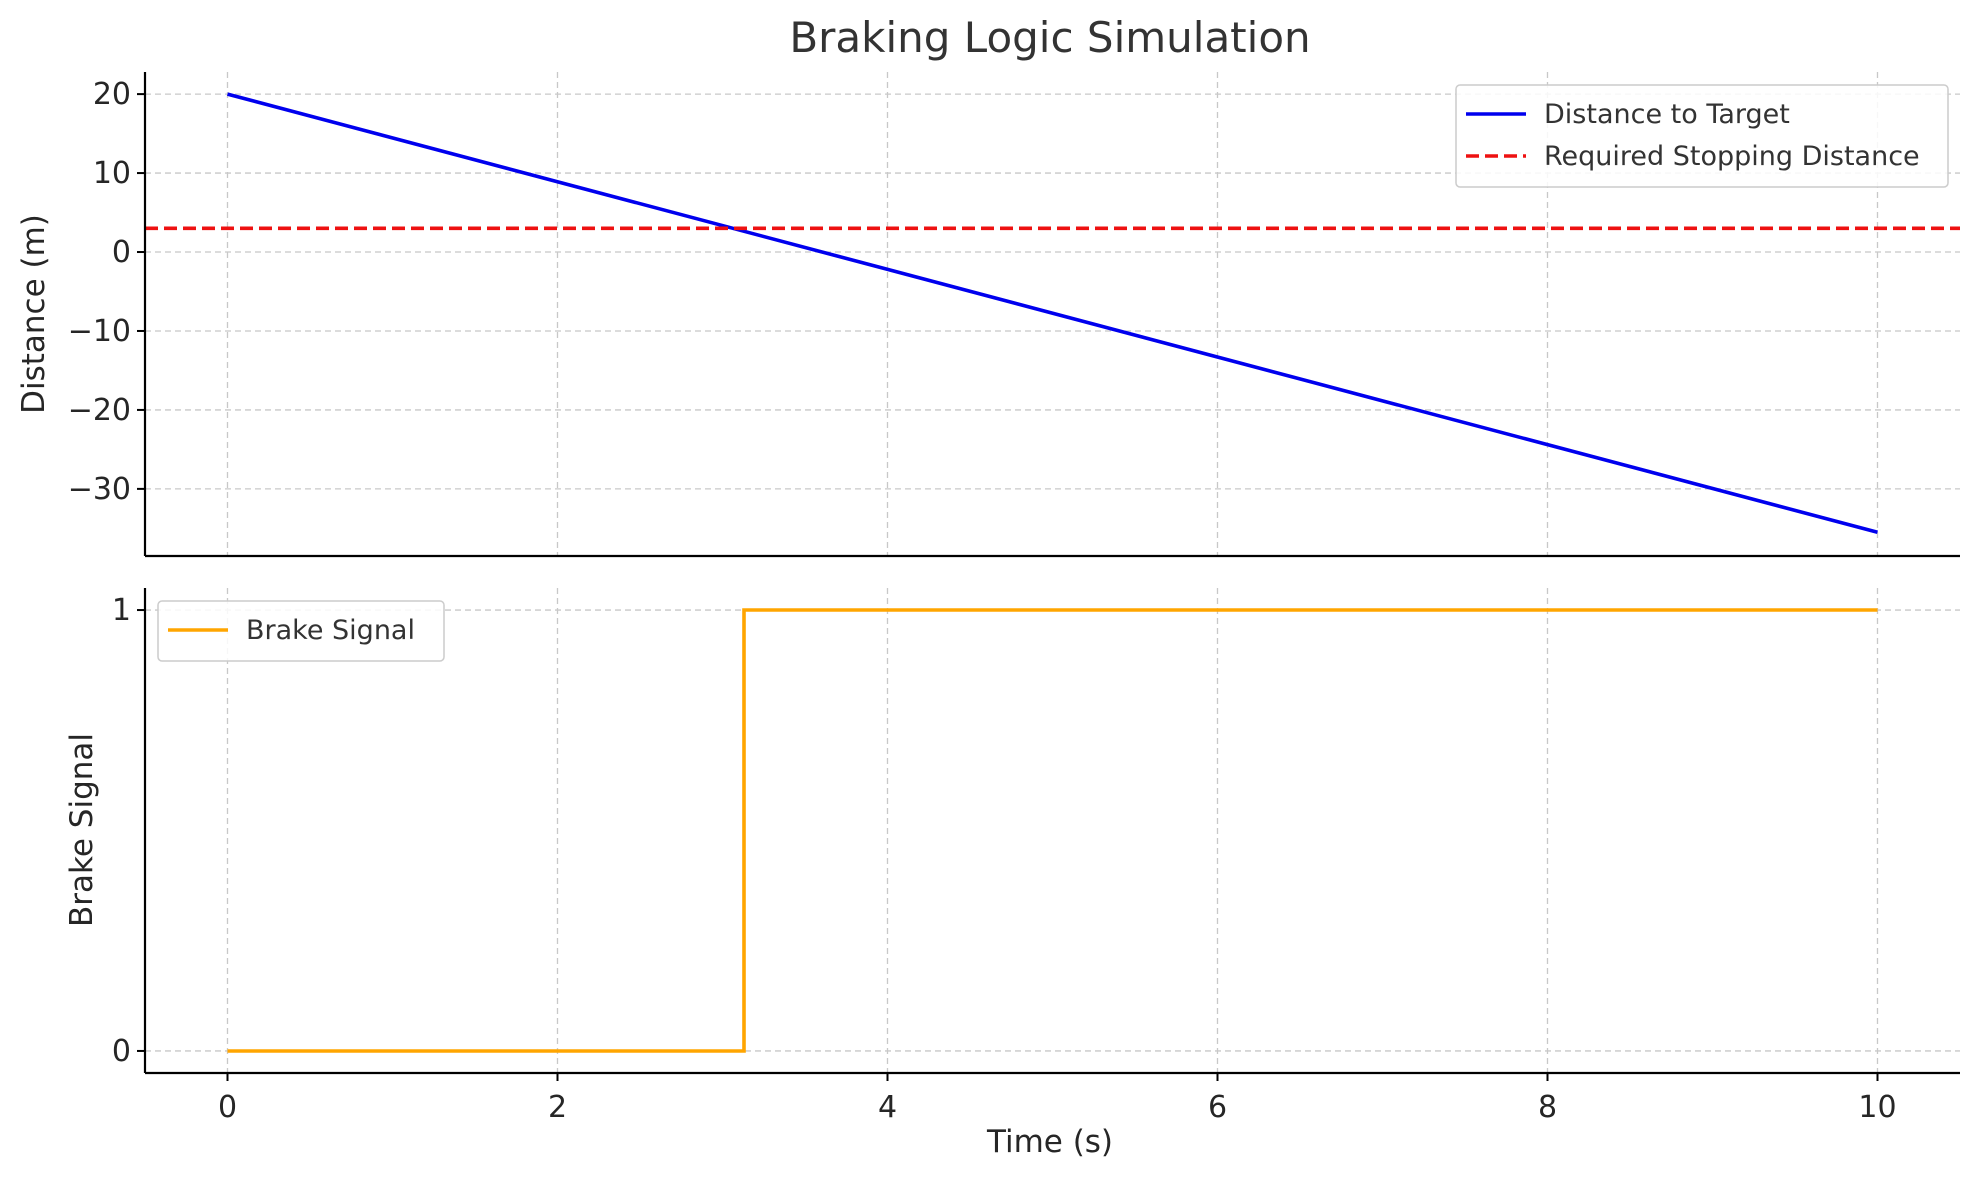 The width and height of the screenshot is (1979, 1180). Describe the element at coordinates (99, 331) in the screenshot. I see `y-tick-label: −10` at that location.